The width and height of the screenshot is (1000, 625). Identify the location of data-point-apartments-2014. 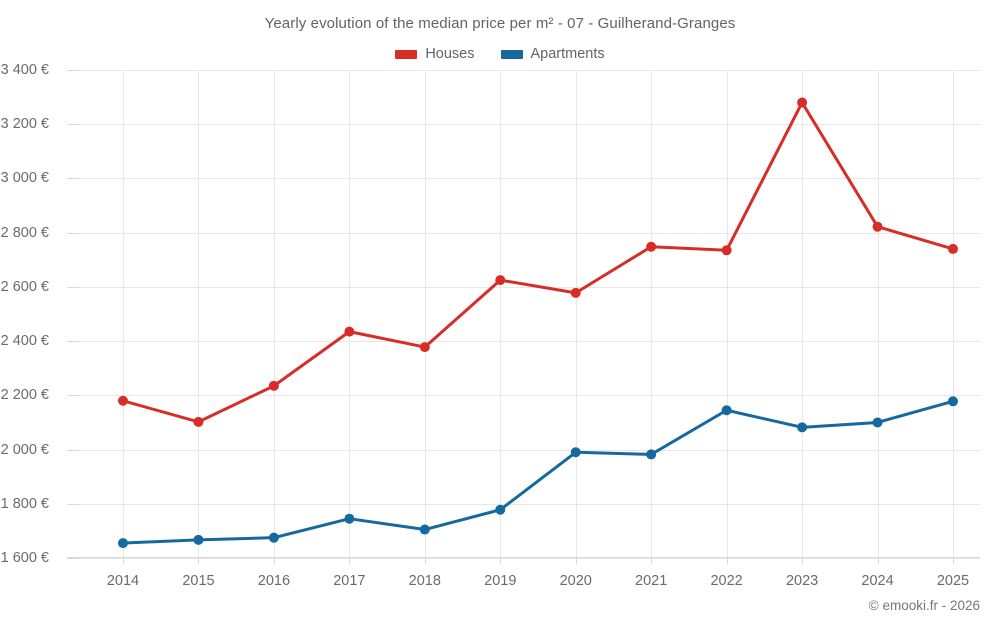
(123, 543).